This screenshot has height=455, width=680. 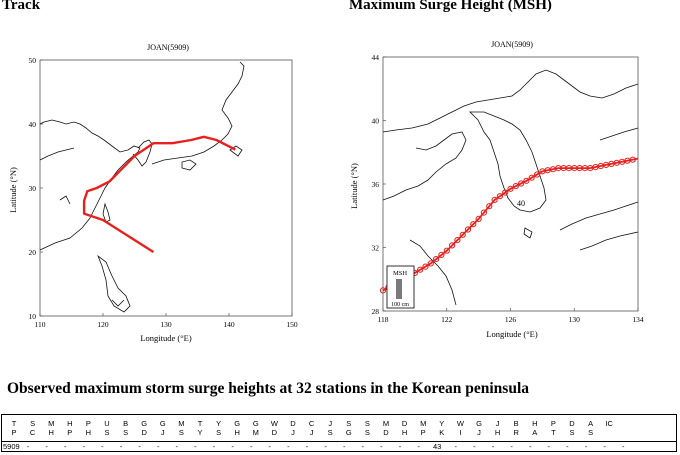 What do you see at coordinates (33, 252) in the screenshot?
I see `track-ytick-label: 20` at bounding box center [33, 252].